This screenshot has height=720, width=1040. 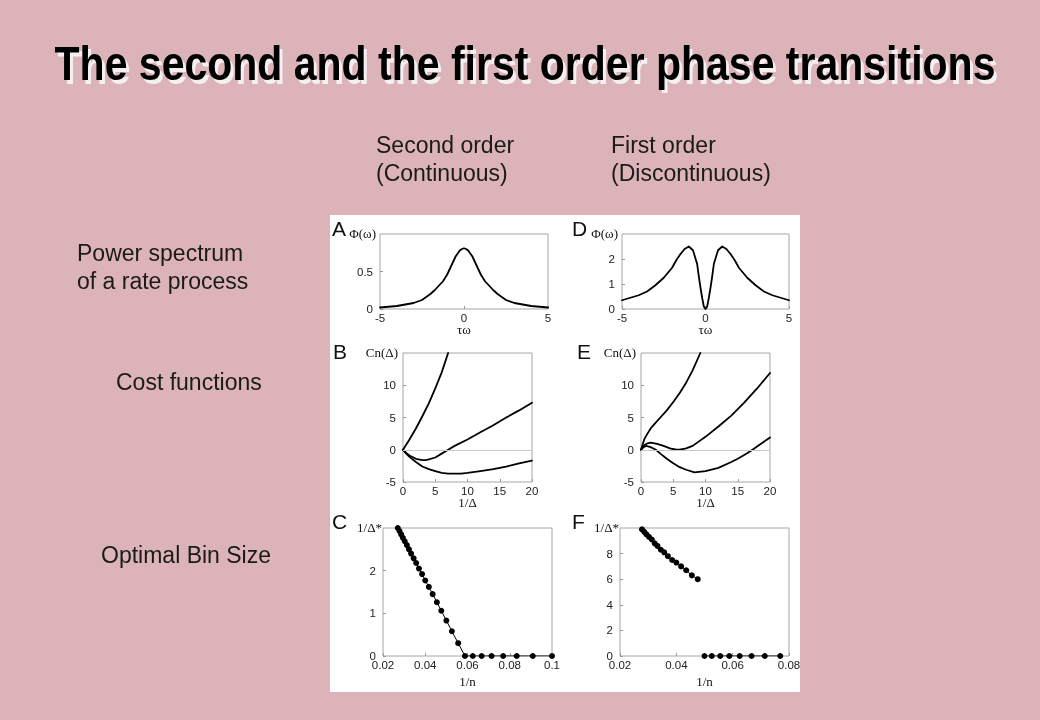 What do you see at coordinates (365, 271) in the screenshot?
I see `y-tick-label: 0.5` at bounding box center [365, 271].